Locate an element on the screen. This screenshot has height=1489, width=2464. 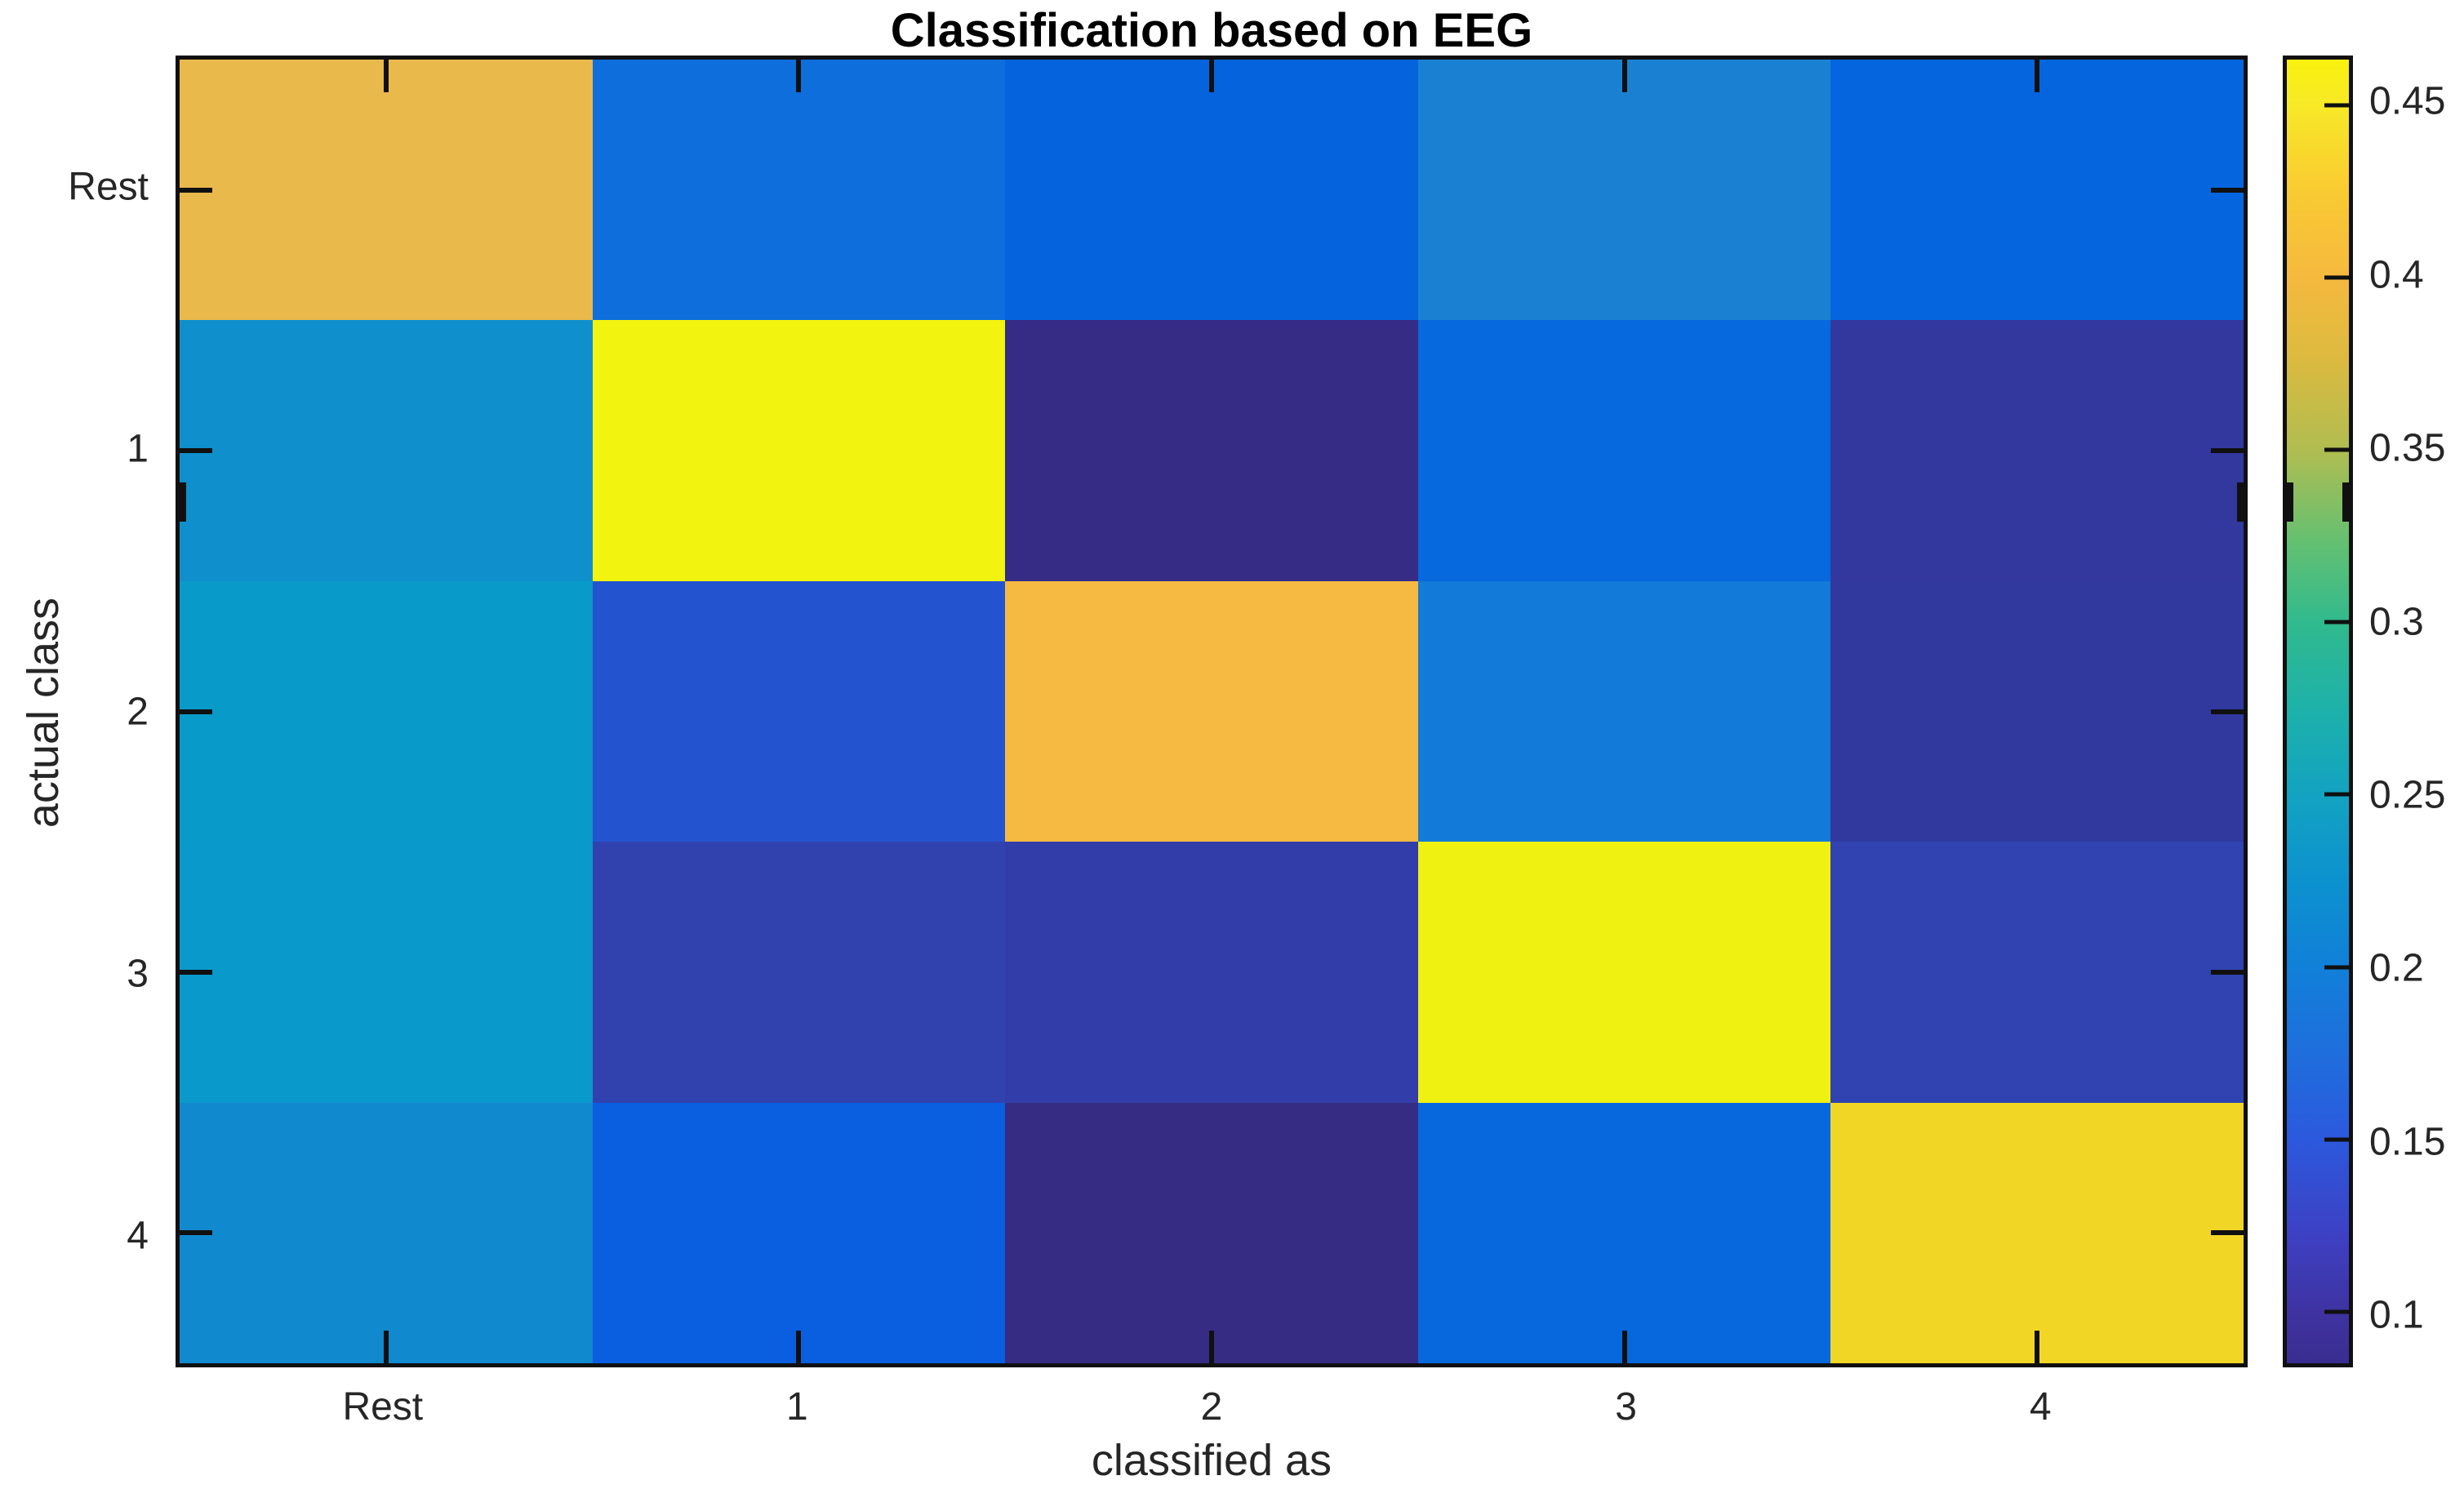
x-tick-label: 4 is located at coordinates (2040, 1407).